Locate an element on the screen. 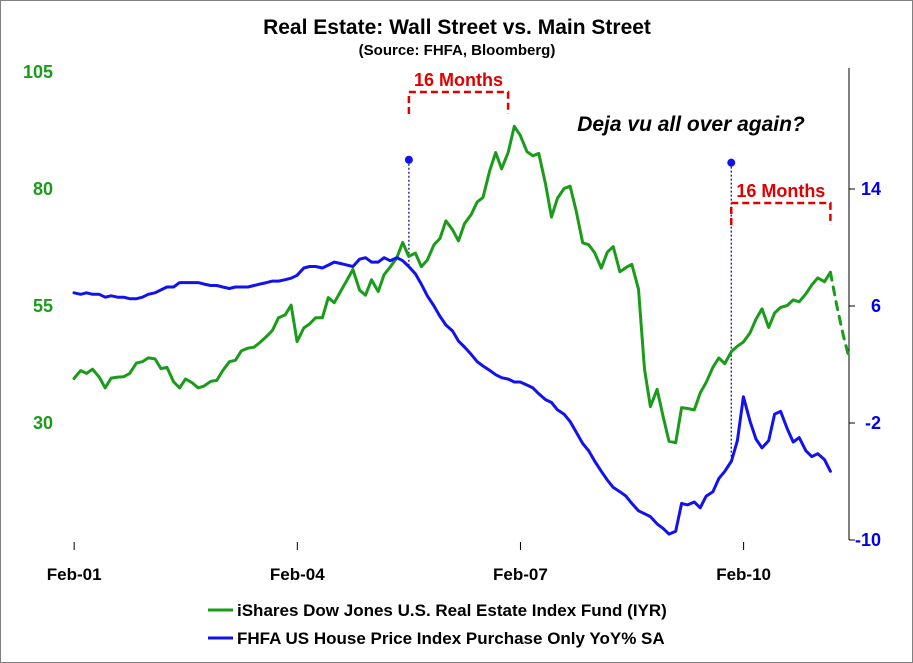  marker-layer is located at coordinates (570, 161).